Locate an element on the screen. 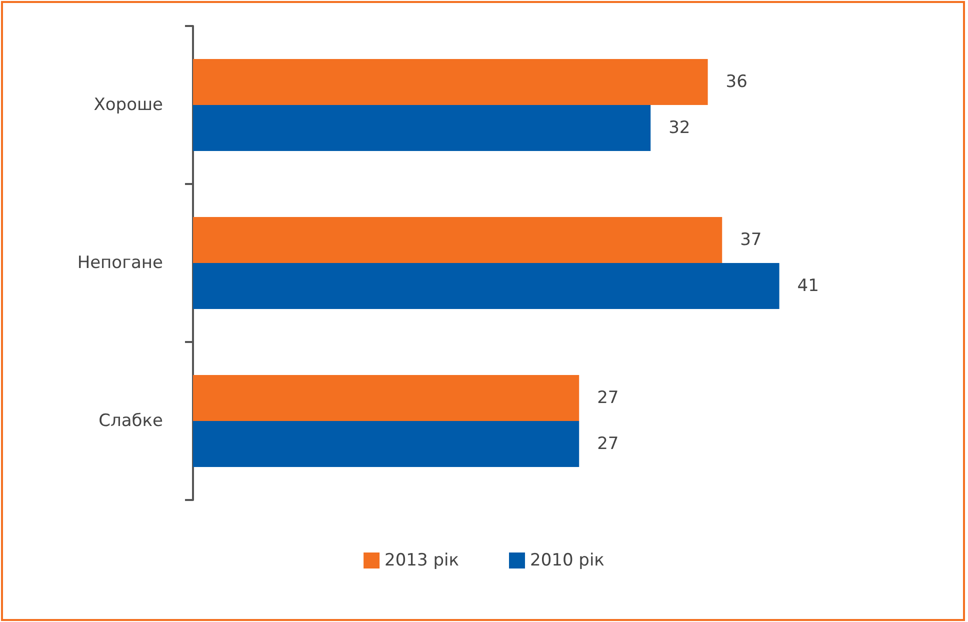  y-tick-label: Хороше is located at coordinates (128, 105).